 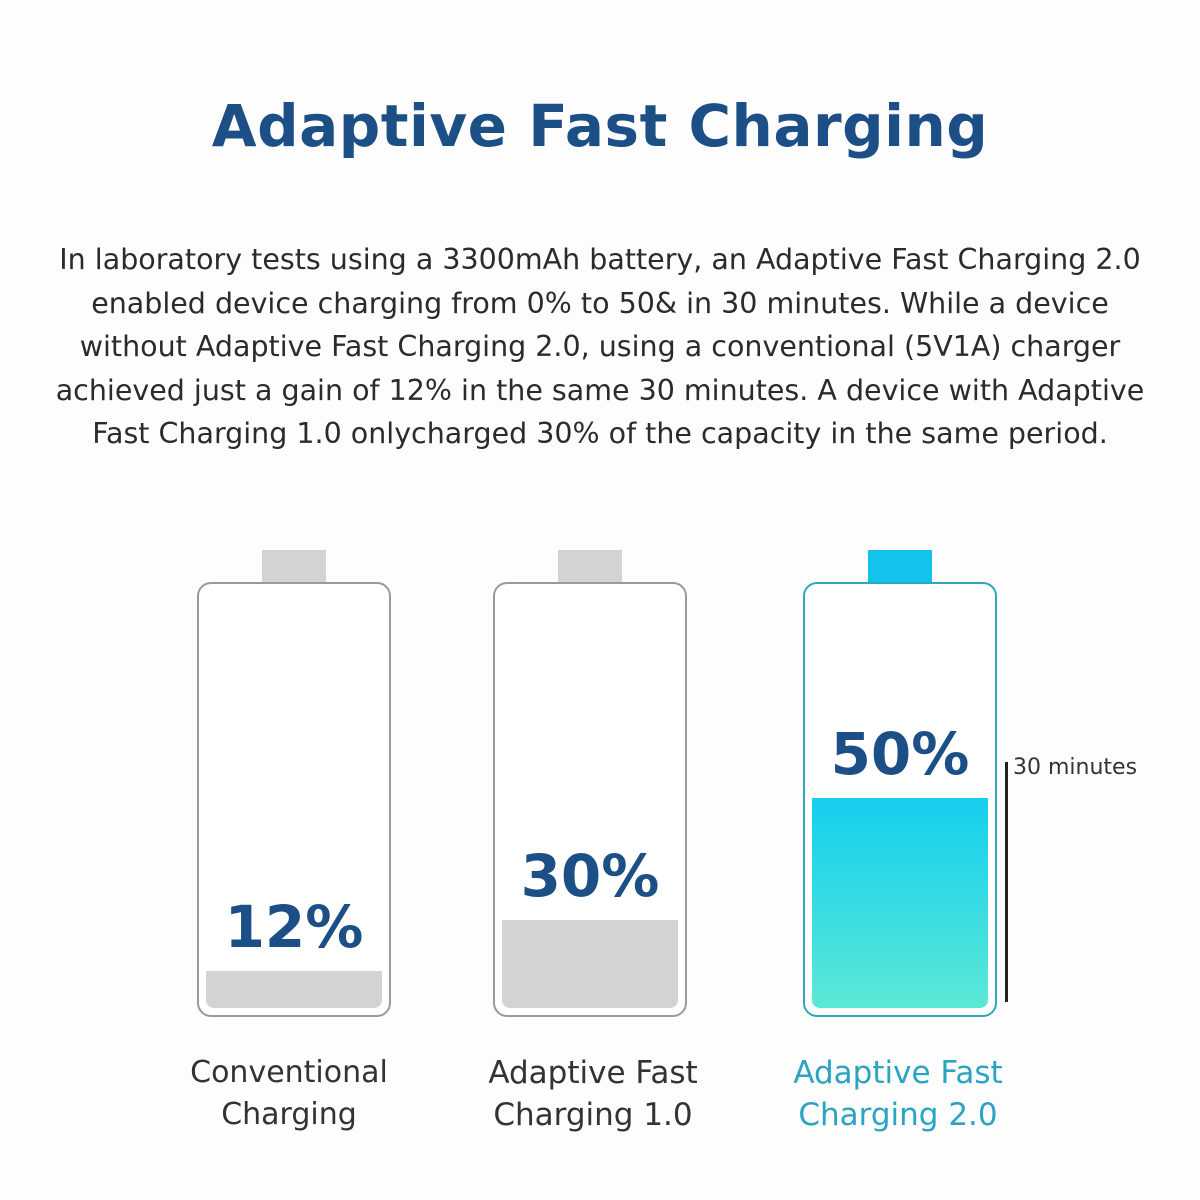 I want to click on category-label: Adaptive Fast Charging 2.0, so click(x=898, y=1094).